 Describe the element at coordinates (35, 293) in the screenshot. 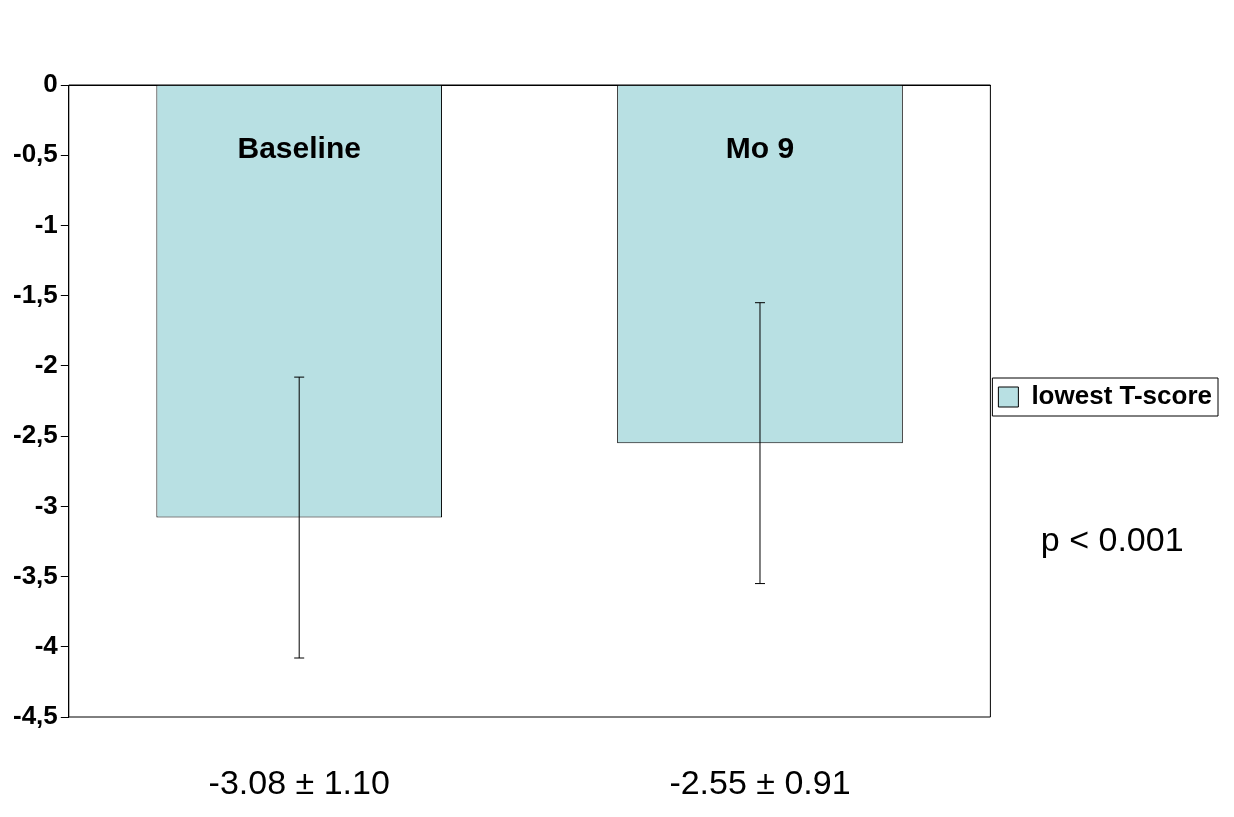

I see `y-tick-label: -1,5` at that location.